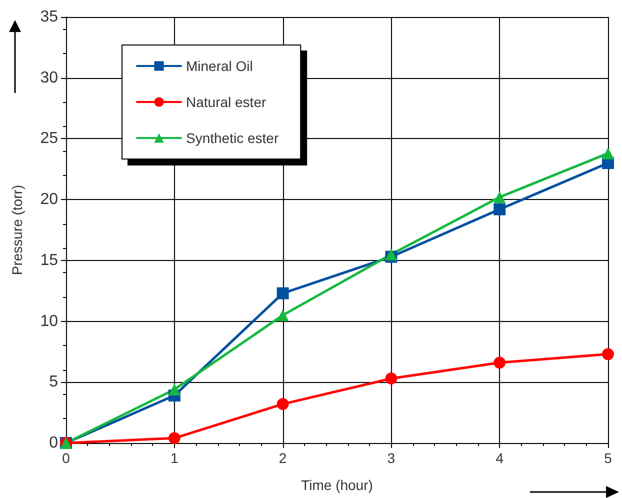 The width and height of the screenshot is (622, 498). Describe the element at coordinates (282, 458) in the screenshot. I see `x-tick-label: 2` at that location.